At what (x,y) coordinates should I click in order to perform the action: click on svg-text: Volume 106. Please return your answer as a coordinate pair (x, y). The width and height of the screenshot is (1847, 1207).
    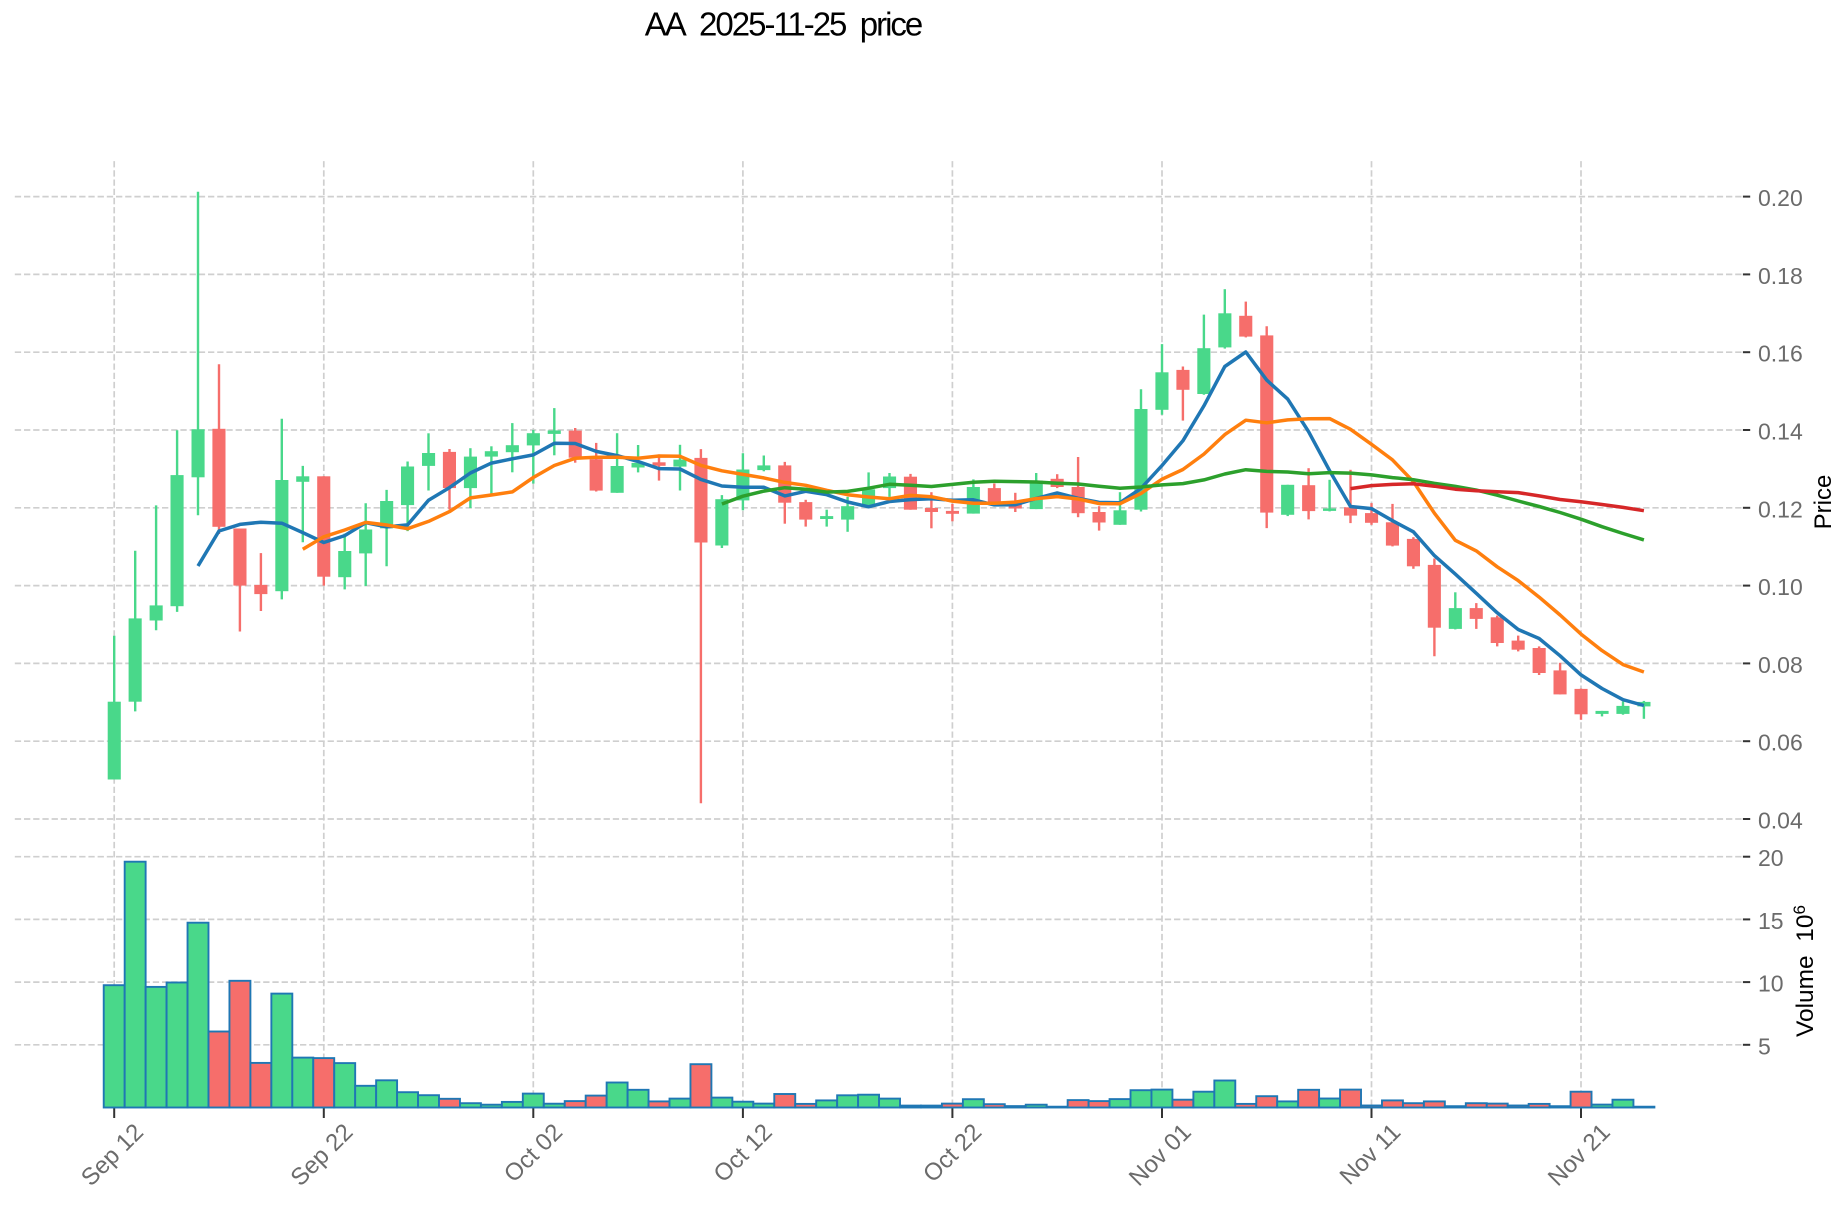
    Looking at the image, I should click on (1804, 971).